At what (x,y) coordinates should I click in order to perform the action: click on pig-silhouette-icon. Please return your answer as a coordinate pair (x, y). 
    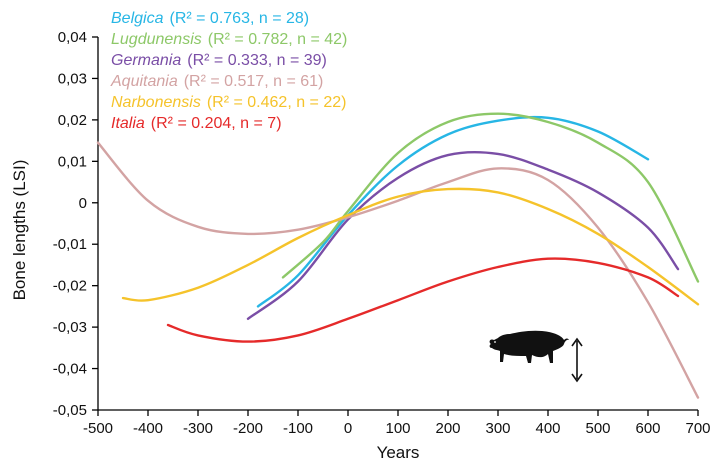
    Looking at the image, I should click on (529, 346).